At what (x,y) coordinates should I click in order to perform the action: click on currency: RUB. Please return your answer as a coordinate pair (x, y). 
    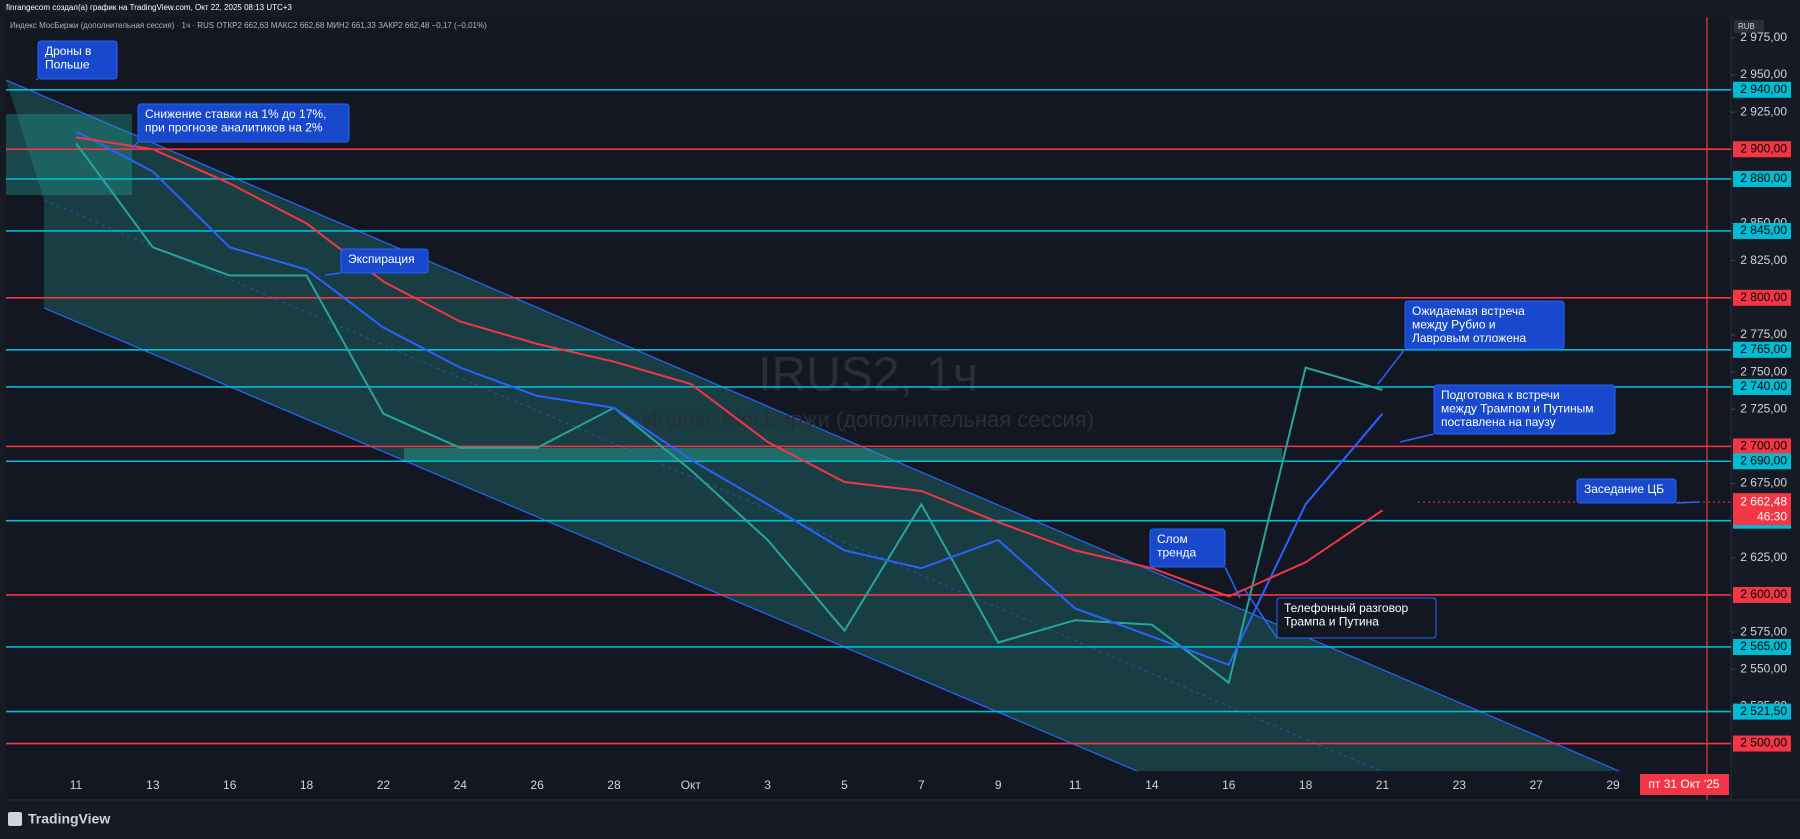
    Looking at the image, I should click on (1746, 26).